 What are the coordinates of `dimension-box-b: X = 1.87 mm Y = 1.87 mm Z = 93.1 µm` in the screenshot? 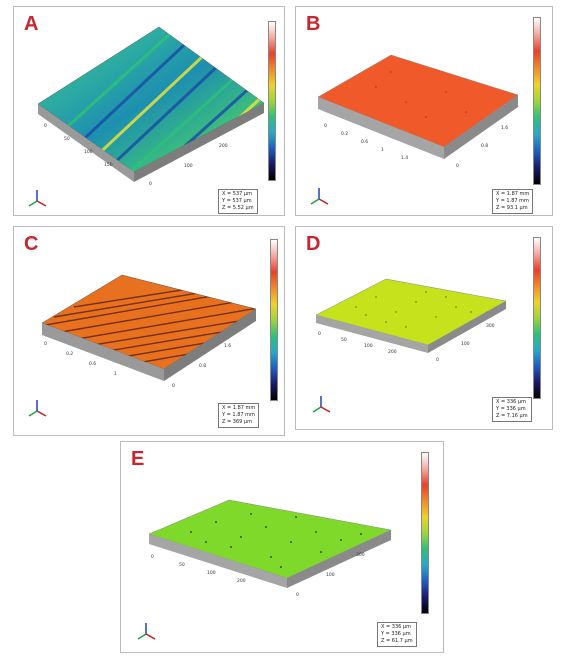 It's located at (513, 201).